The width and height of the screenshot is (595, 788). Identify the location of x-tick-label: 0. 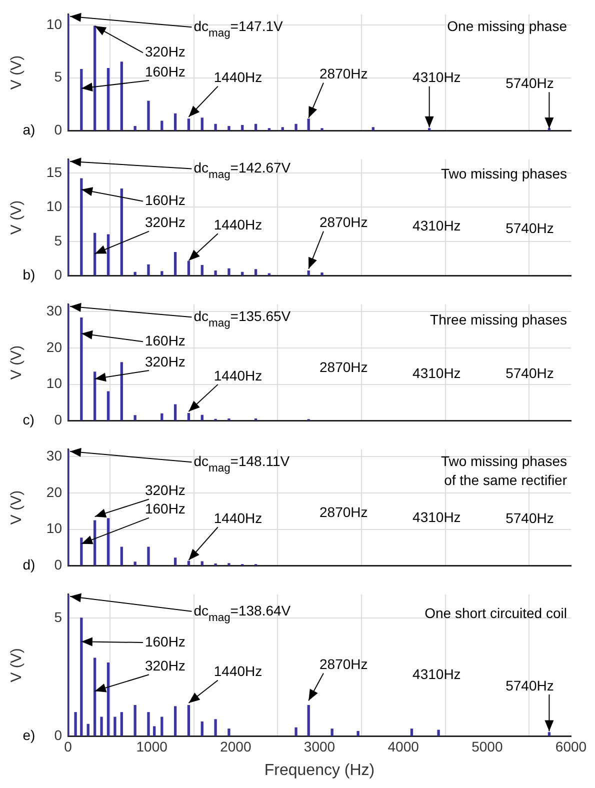
(68, 746).